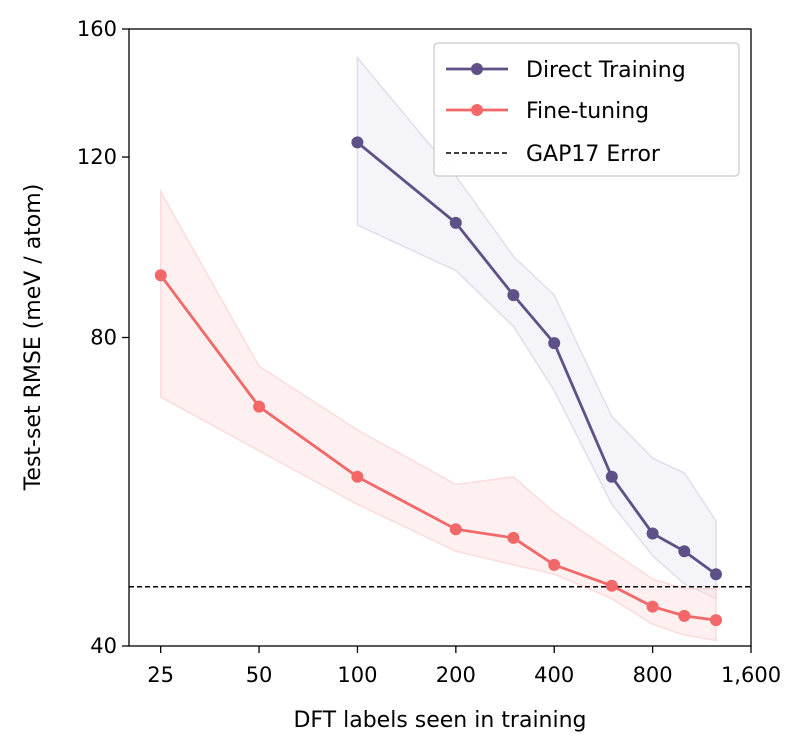  Describe the element at coordinates (606, 70) in the screenshot. I see `legend-label-direct-training: Direct Training` at that location.